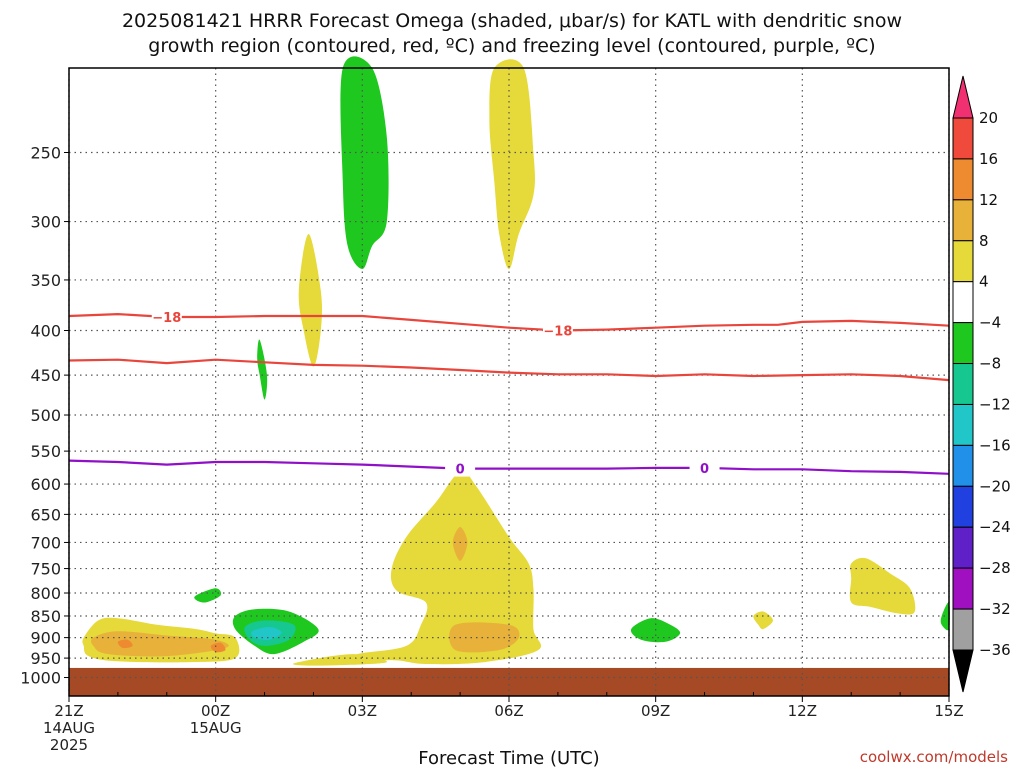 Image resolution: width=1024 pixels, height=768 pixels. I want to click on omega-green-mid, so click(262, 369).